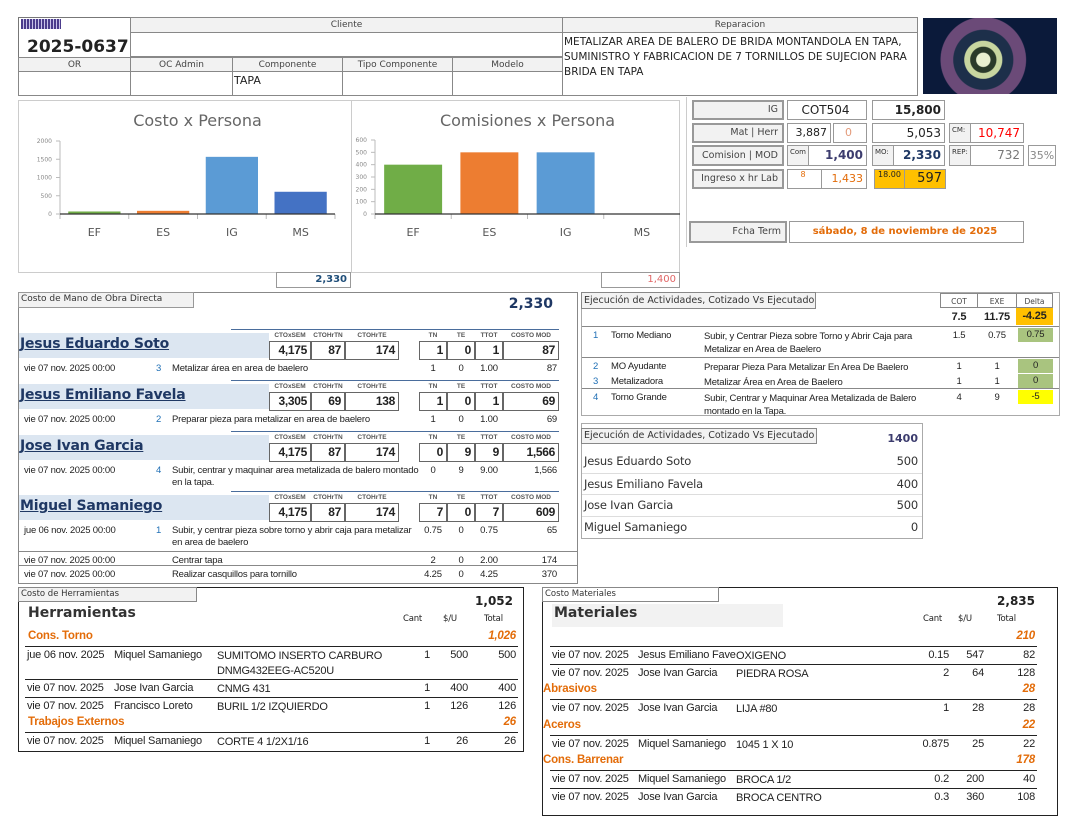  I want to click on delta-header: Delta, so click(1034, 300).